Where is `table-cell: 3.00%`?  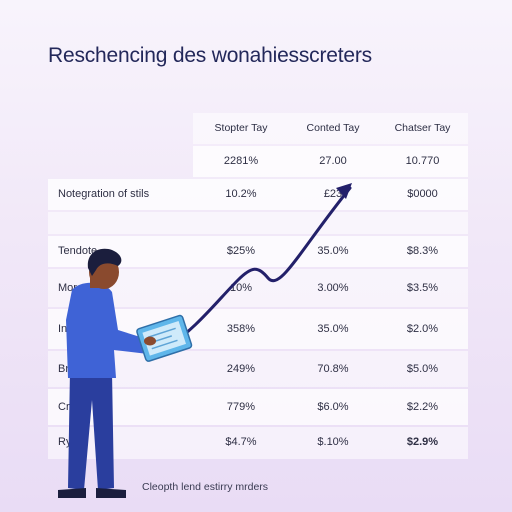 table-cell: 3.00% is located at coordinates (333, 288).